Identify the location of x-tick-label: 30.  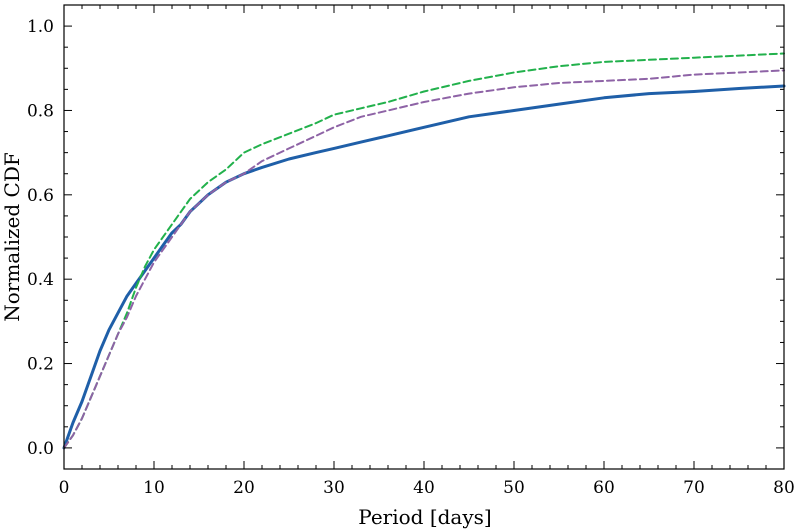
(334, 488).